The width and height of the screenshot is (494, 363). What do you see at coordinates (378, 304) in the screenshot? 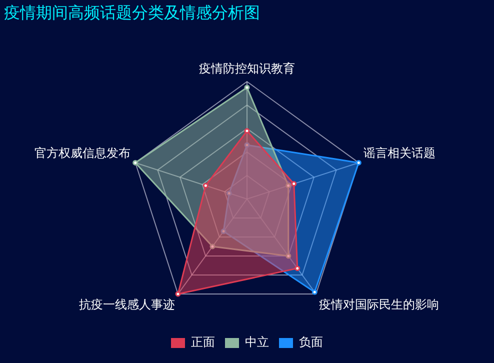
I see `spoke-label: 疫情对国际民生的影响` at bounding box center [378, 304].